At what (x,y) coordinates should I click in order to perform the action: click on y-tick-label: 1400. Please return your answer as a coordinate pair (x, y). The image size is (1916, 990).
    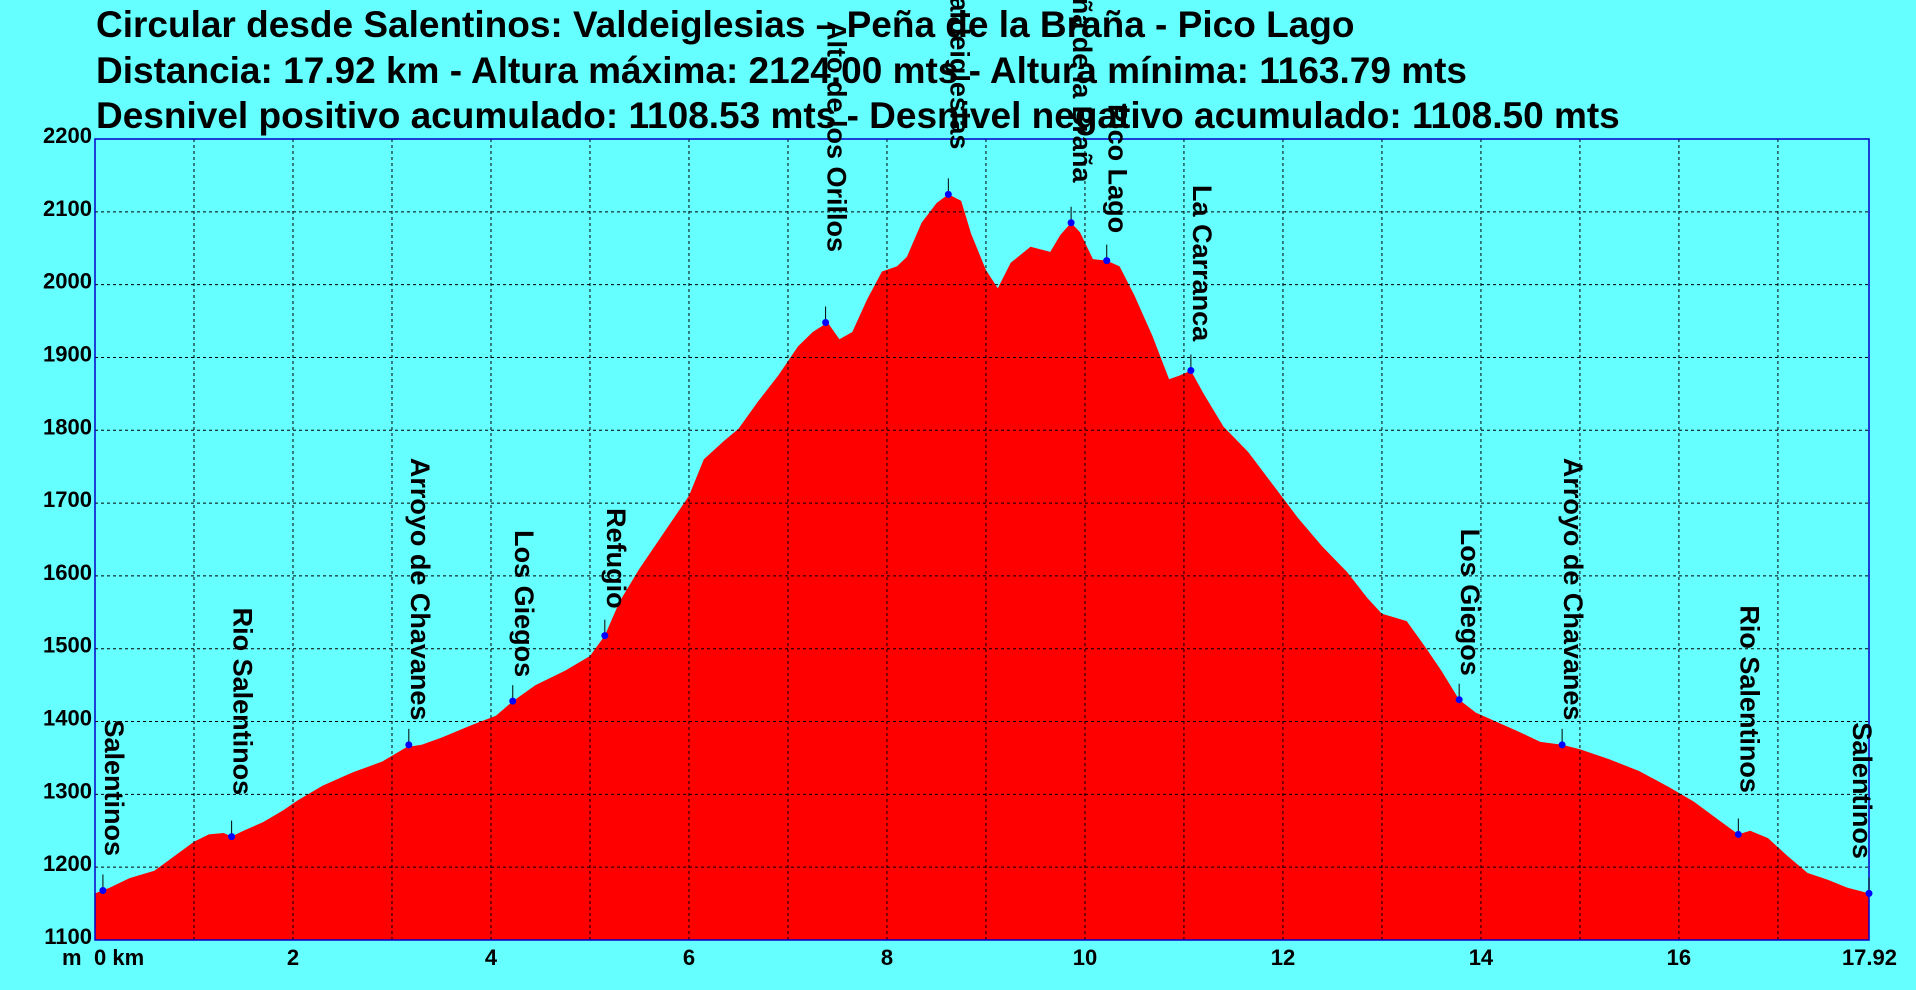
    Looking at the image, I should click on (67, 718).